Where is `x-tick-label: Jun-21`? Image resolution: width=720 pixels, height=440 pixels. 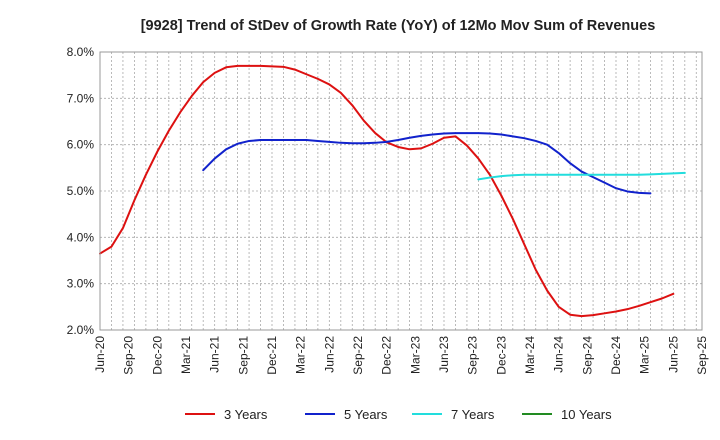
x-tick-label: Jun-21 is located at coordinates (215, 354).